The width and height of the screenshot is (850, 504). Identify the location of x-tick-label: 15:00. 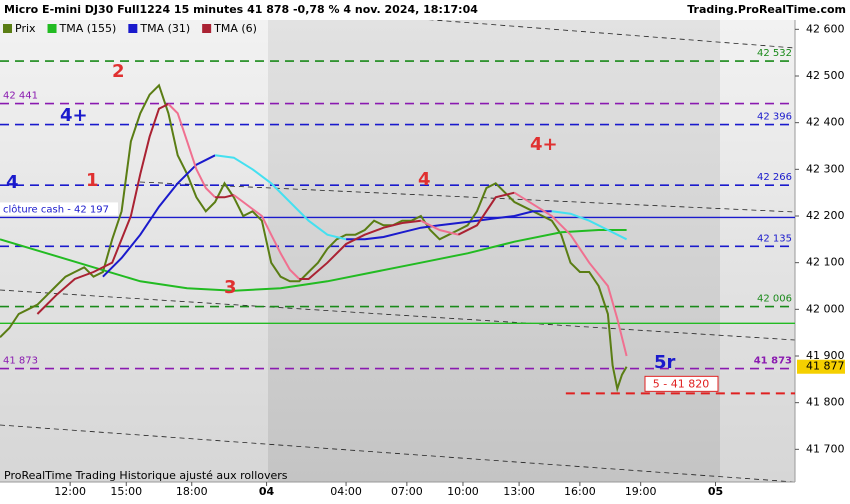
(126, 491).